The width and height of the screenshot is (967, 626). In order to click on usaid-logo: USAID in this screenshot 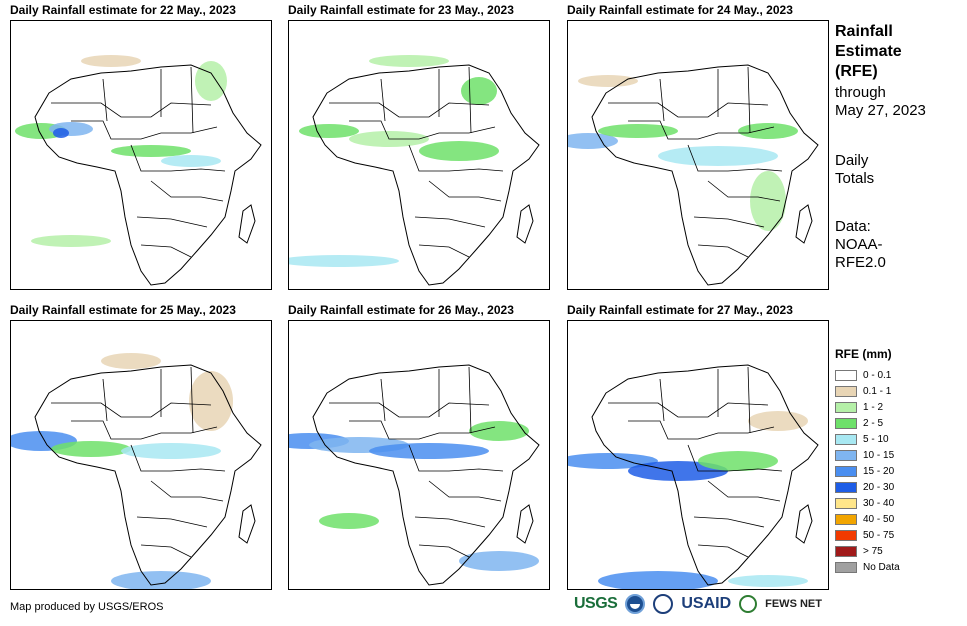, I will do `click(706, 603)`.